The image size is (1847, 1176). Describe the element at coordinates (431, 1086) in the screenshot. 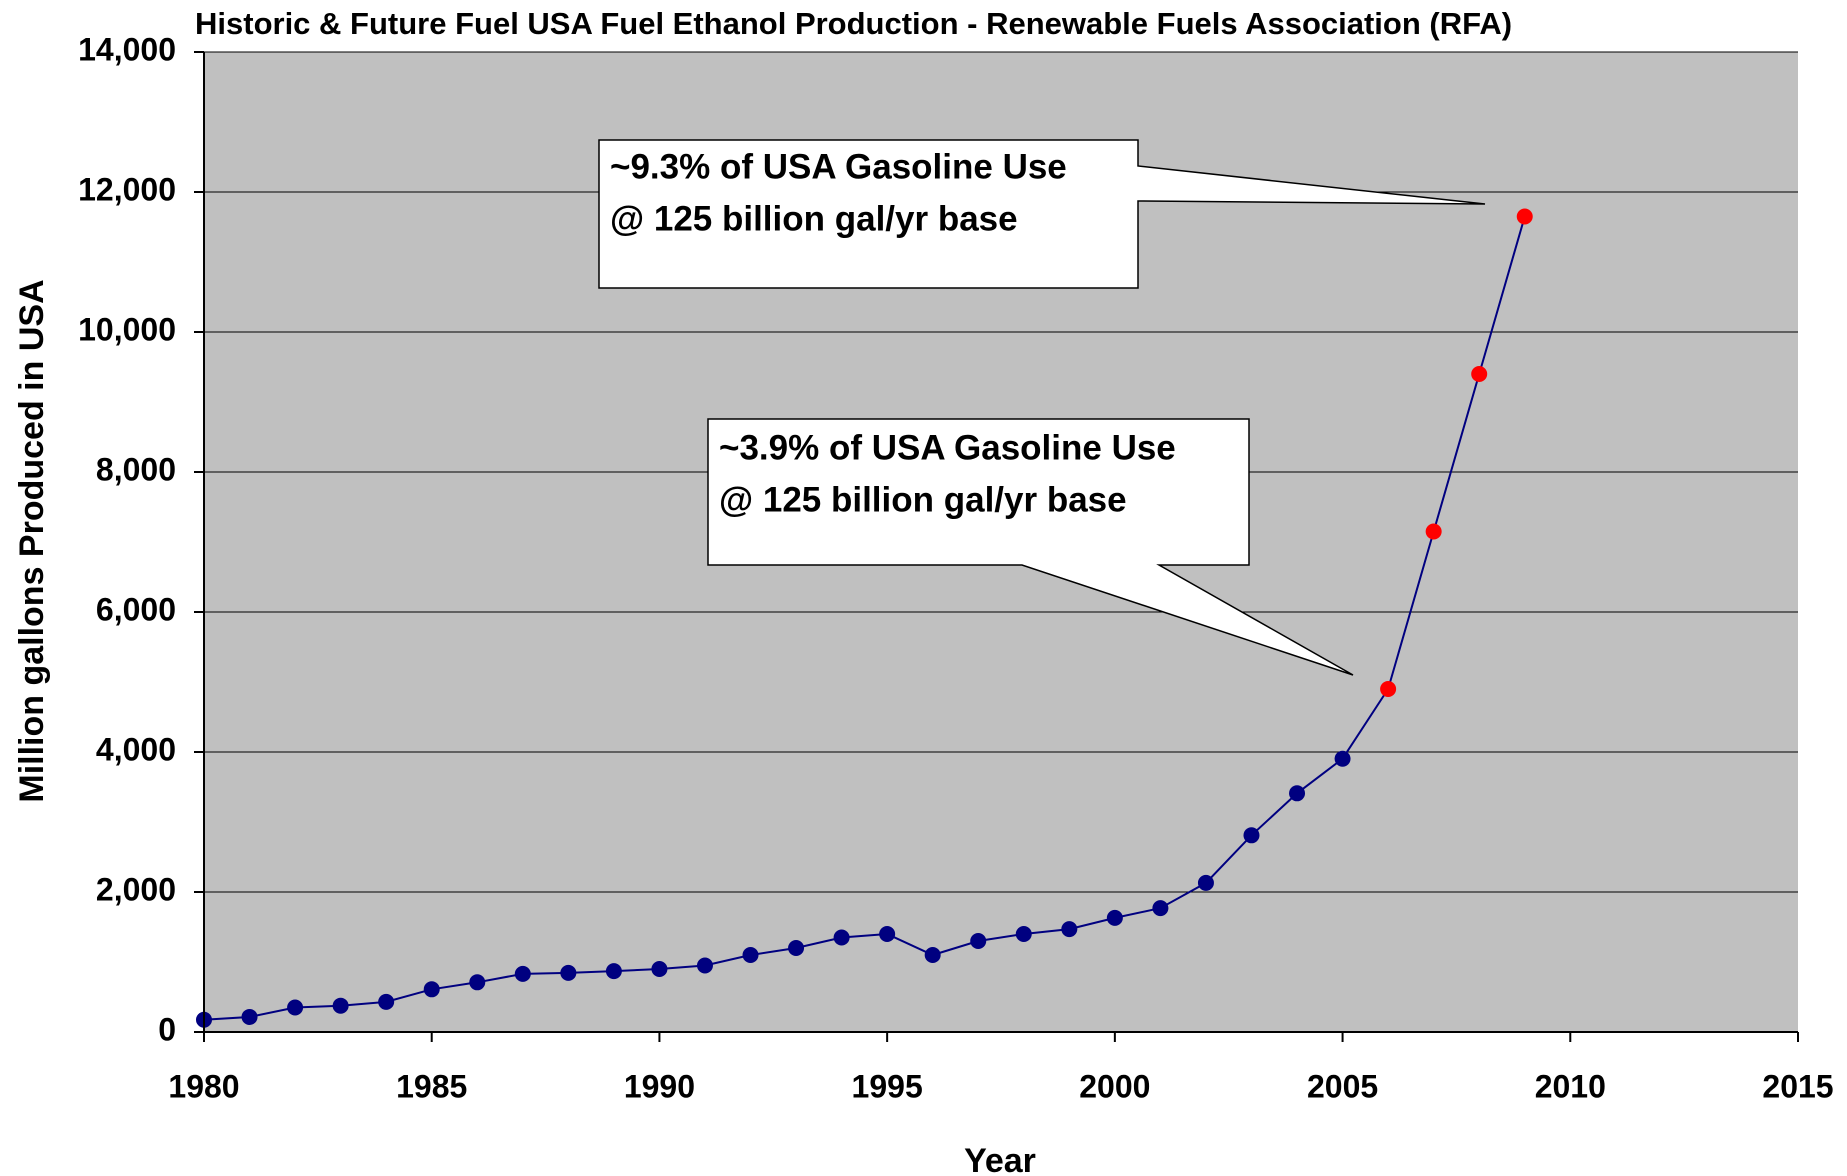

I see `x-tick-label: 1985` at that location.